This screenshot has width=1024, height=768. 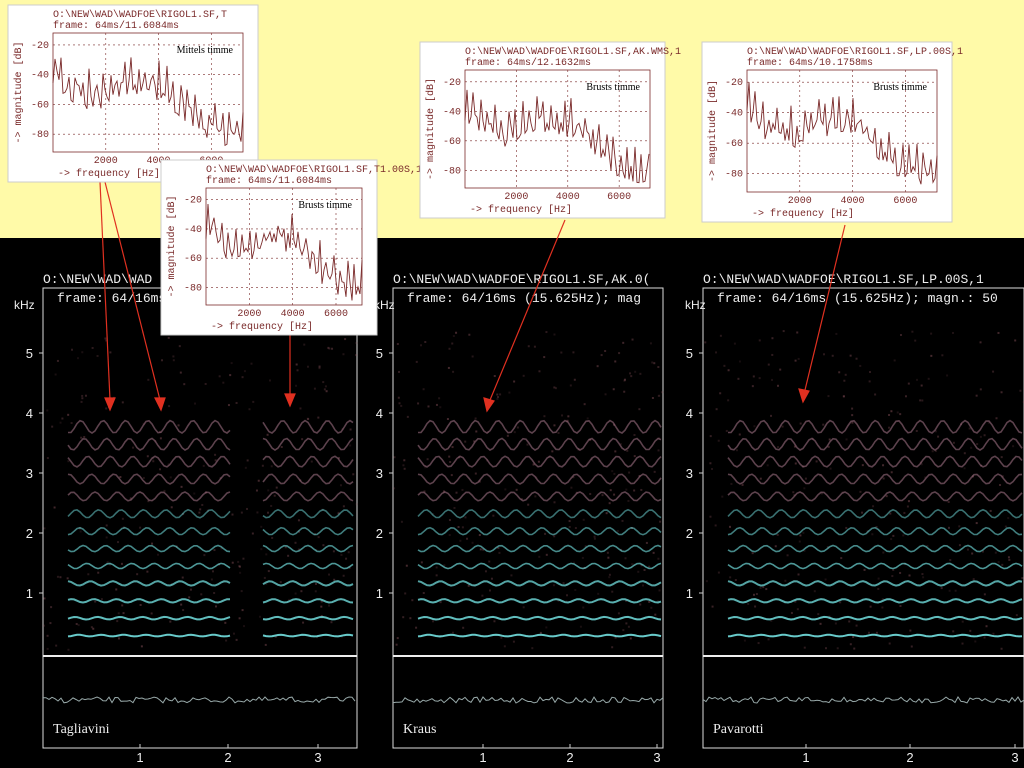 I want to click on y-tick-label: 1, so click(x=689, y=593).